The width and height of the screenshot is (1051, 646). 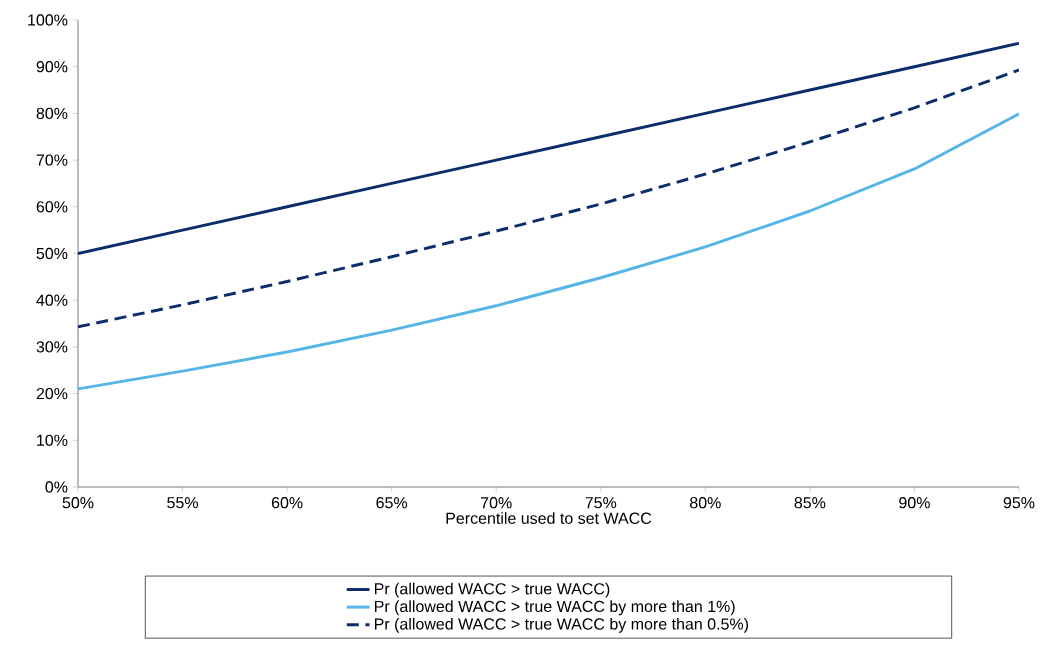 I want to click on x-tick-label: 95%, so click(x=1019, y=503).